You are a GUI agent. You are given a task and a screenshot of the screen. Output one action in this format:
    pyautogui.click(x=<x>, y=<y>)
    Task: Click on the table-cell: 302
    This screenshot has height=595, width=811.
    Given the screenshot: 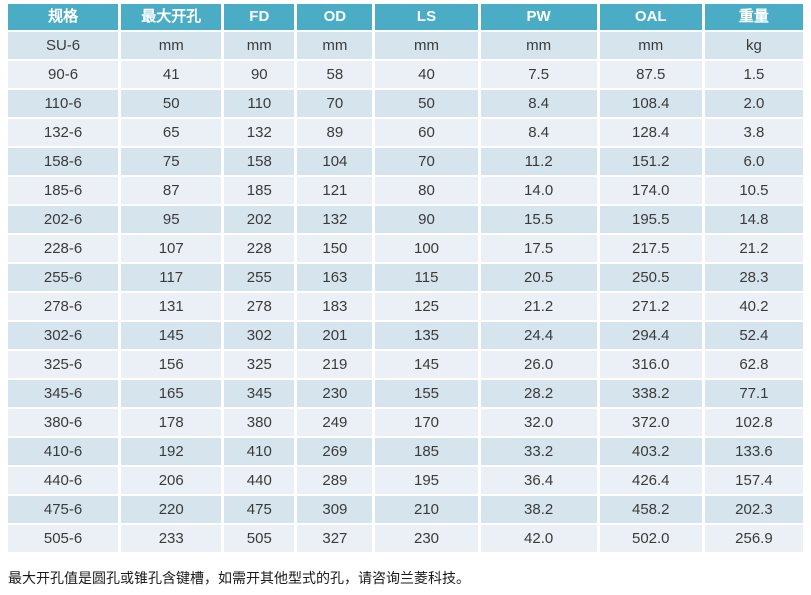 What is the action you would take?
    pyautogui.click(x=259, y=335)
    